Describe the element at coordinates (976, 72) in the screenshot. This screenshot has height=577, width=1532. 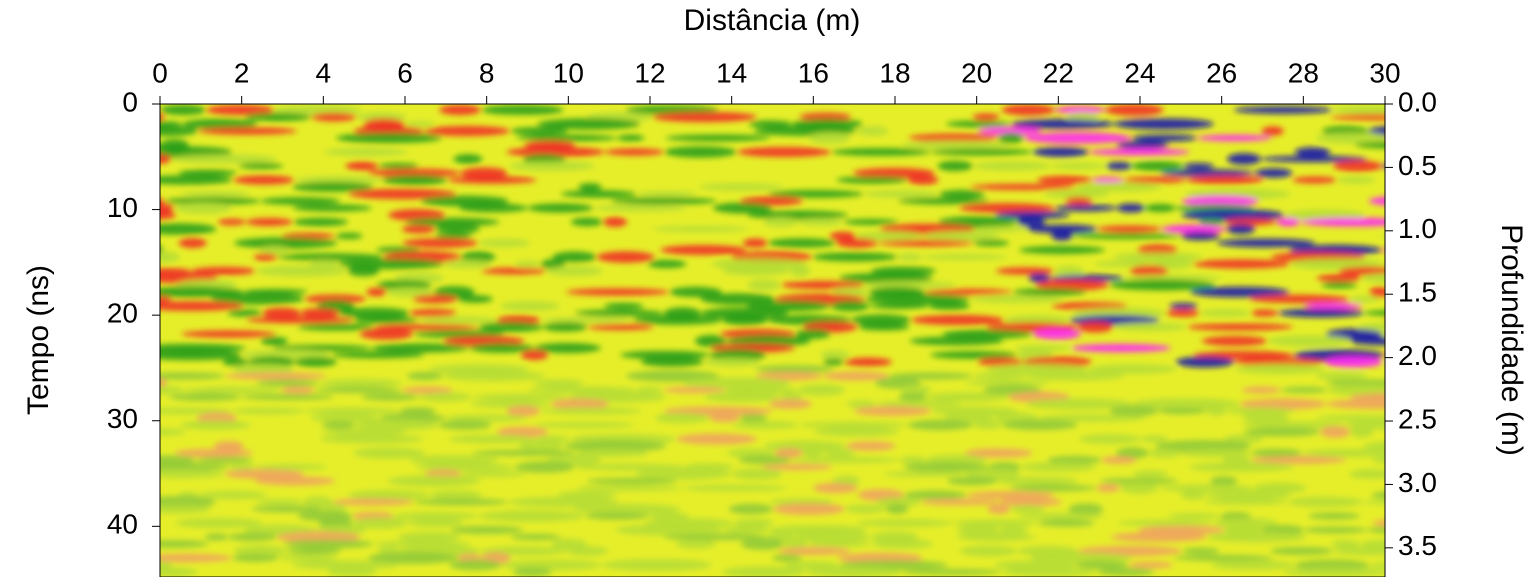
I see `x-tick-label: 20` at that location.